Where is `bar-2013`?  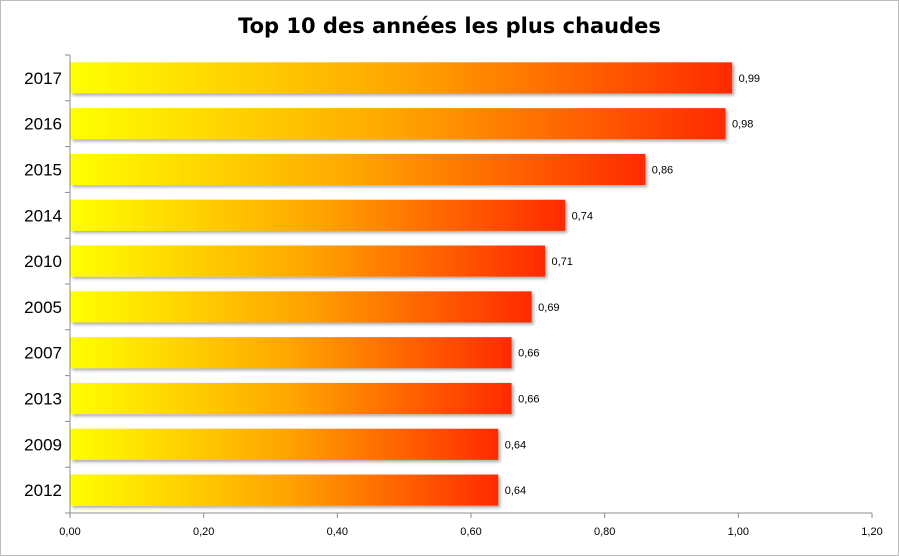
bar-2013 is located at coordinates (291, 398).